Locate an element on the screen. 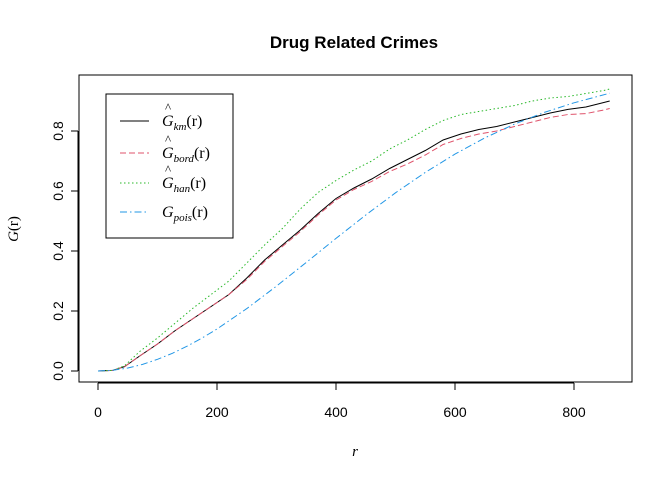 The width and height of the screenshot is (672, 480). y-tick-label: 0.0 is located at coordinates (58, 371).